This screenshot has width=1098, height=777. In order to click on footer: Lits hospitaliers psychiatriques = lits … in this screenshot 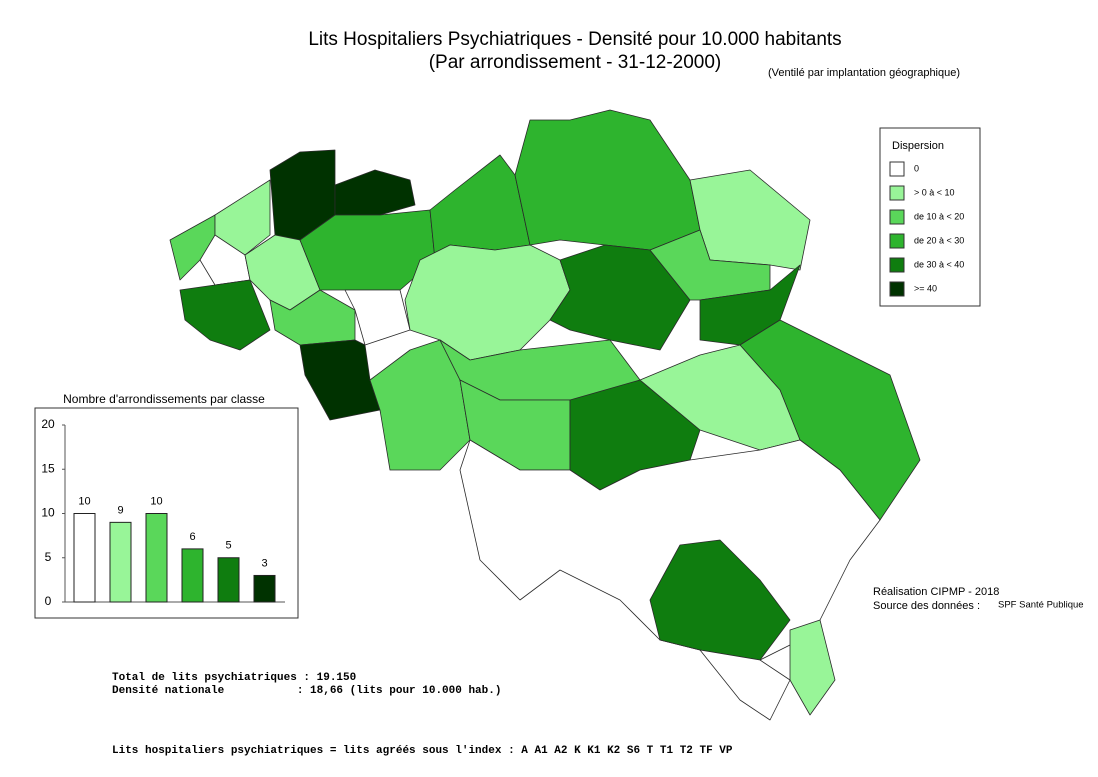, I will do `click(422, 751)`.